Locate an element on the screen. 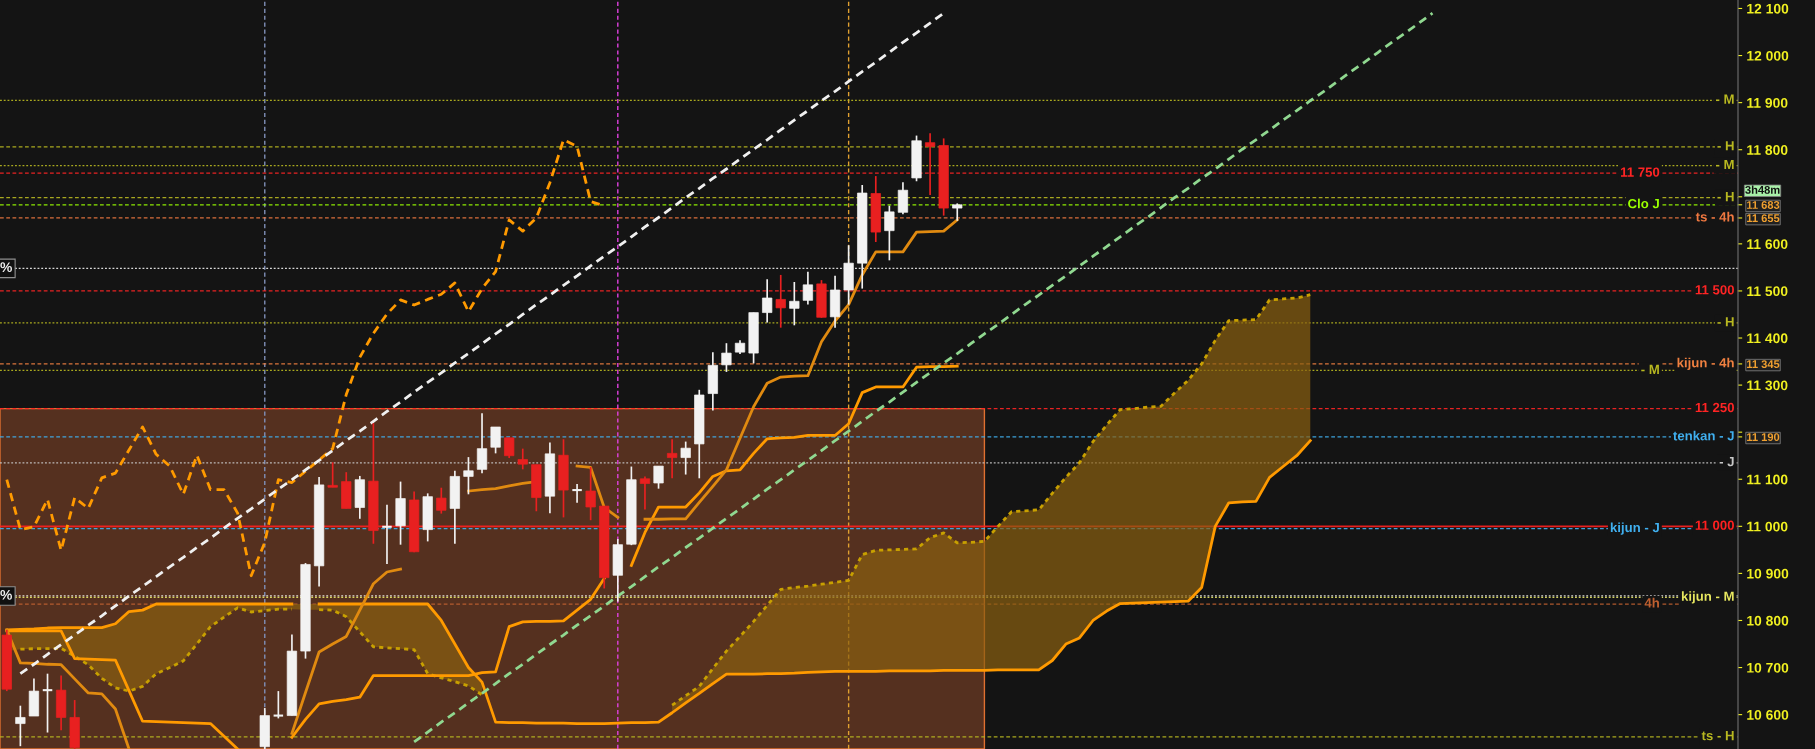  ref-line-label: ts - H is located at coordinates (1717, 736).